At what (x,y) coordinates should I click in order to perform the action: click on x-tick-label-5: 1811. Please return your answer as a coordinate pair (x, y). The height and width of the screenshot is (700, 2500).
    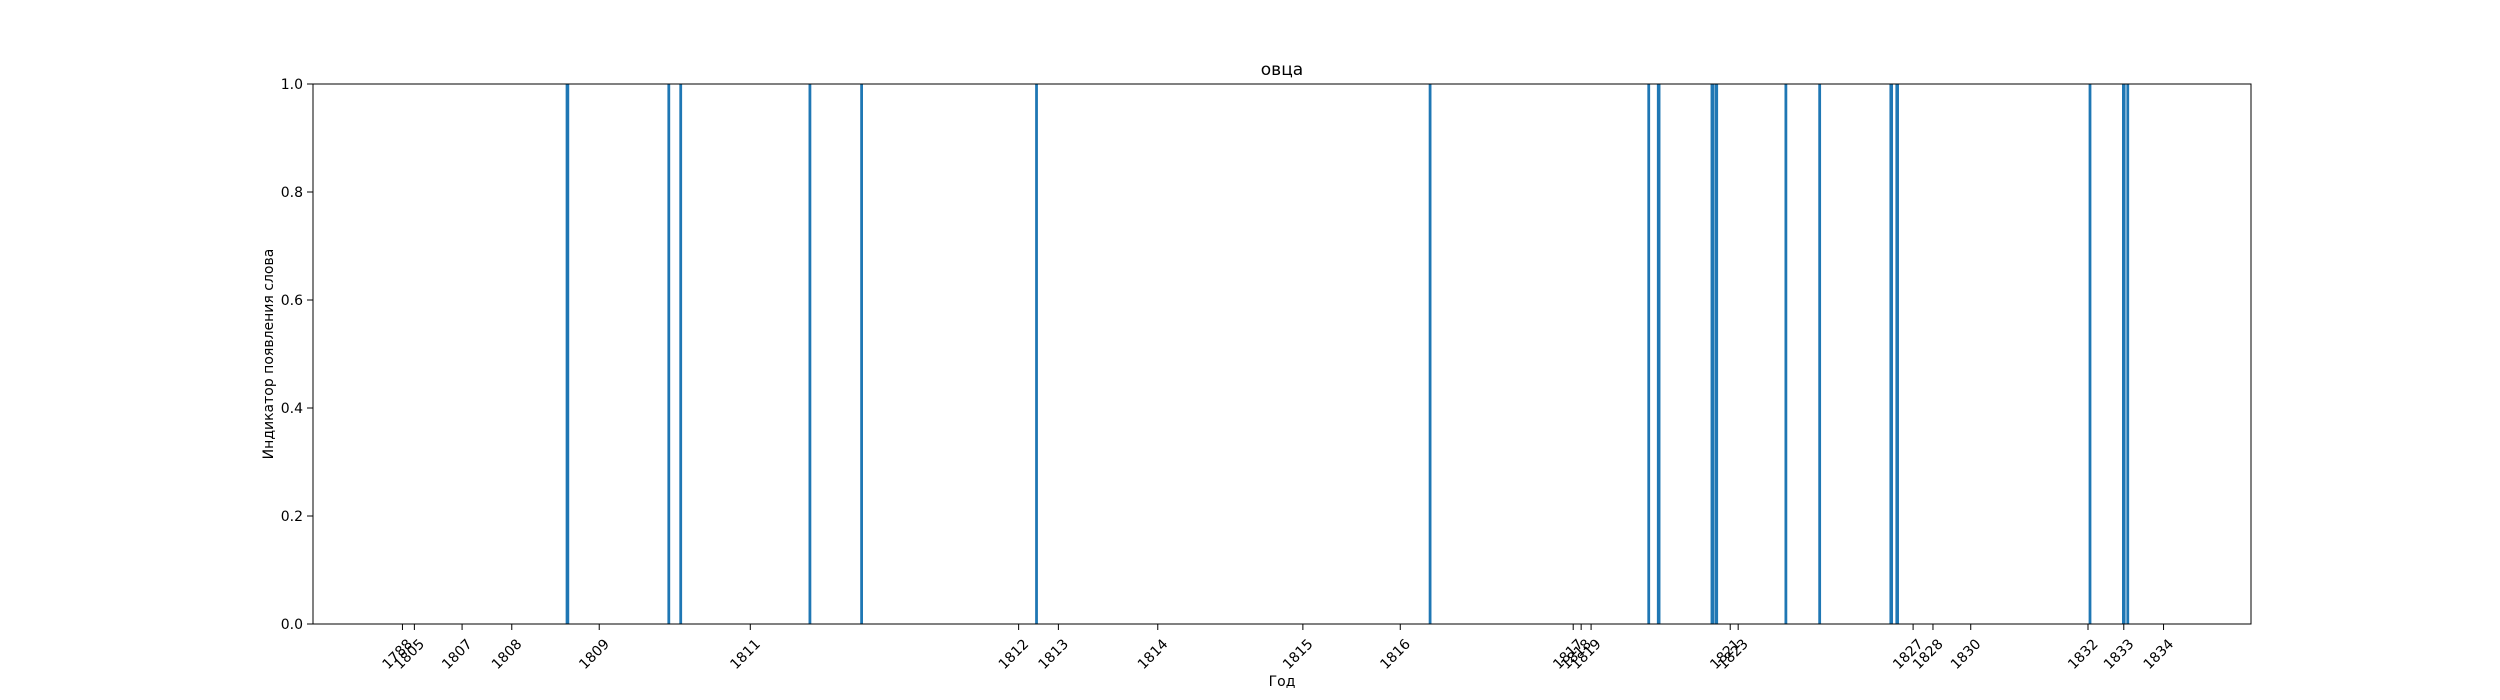
    Looking at the image, I should click on (745, 654).